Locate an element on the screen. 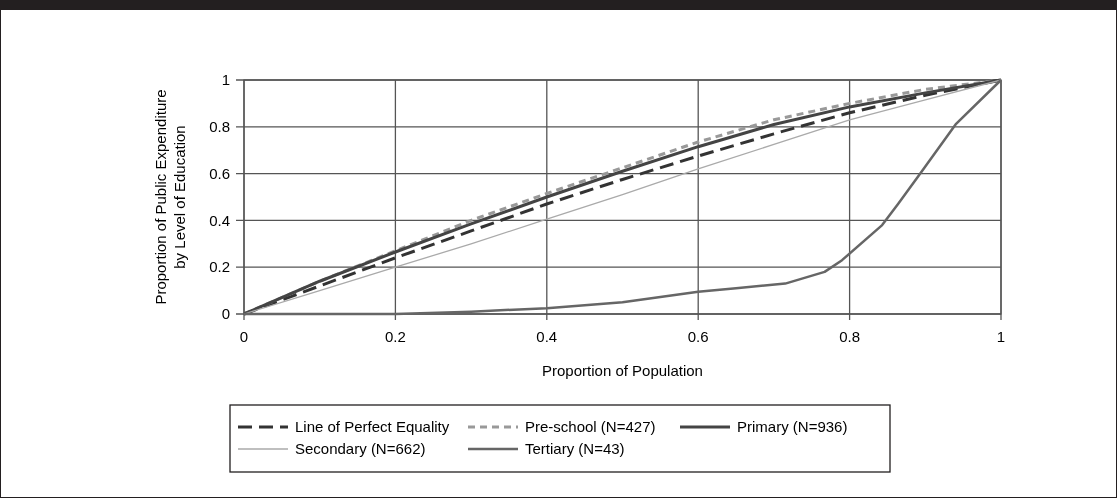 Image resolution: width=1117 pixels, height=498 pixels. x-tick-label: 1 is located at coordinates (1001, 336).